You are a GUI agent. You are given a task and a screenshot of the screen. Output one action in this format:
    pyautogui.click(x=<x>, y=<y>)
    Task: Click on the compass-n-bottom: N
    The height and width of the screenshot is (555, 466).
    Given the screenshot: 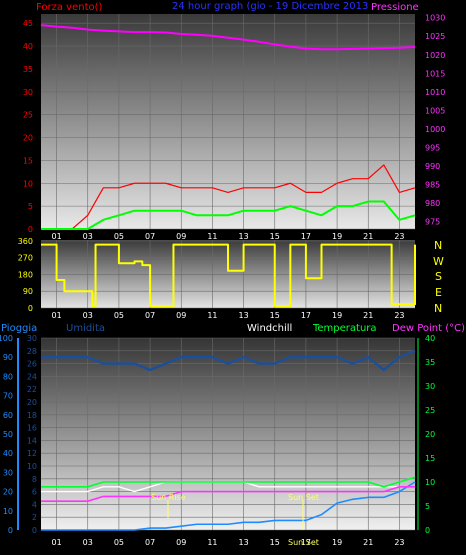 What is the action you would take?
    pyautogui.click(x=438, y=308)
    